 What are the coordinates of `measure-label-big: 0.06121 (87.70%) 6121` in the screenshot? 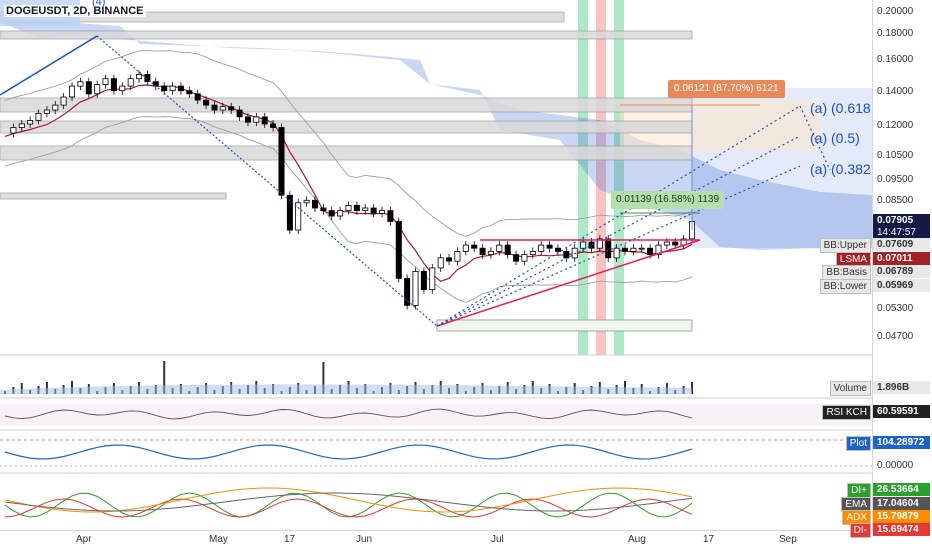 It's located at (726, 89).